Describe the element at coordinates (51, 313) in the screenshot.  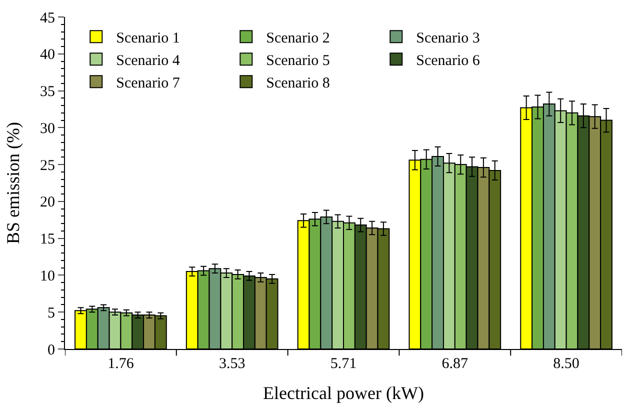
I see `y-tick-label: 5` at that location.